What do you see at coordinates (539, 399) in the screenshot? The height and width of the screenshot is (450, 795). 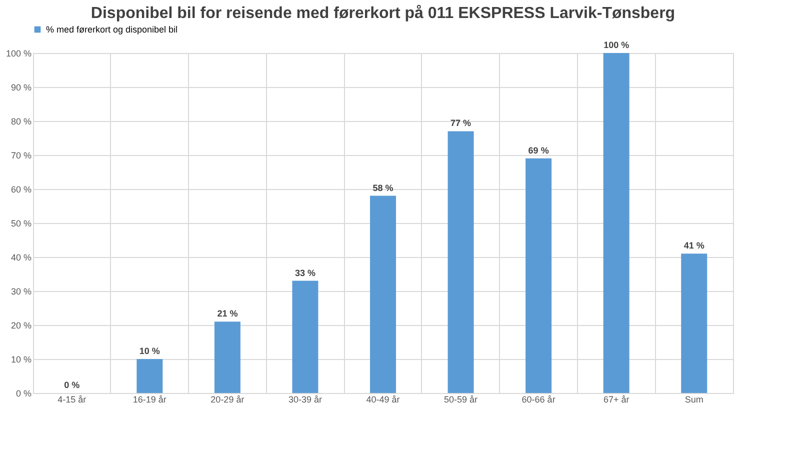 I see `x-tick-label: 60-66 år` at bounding box center [539, 399].